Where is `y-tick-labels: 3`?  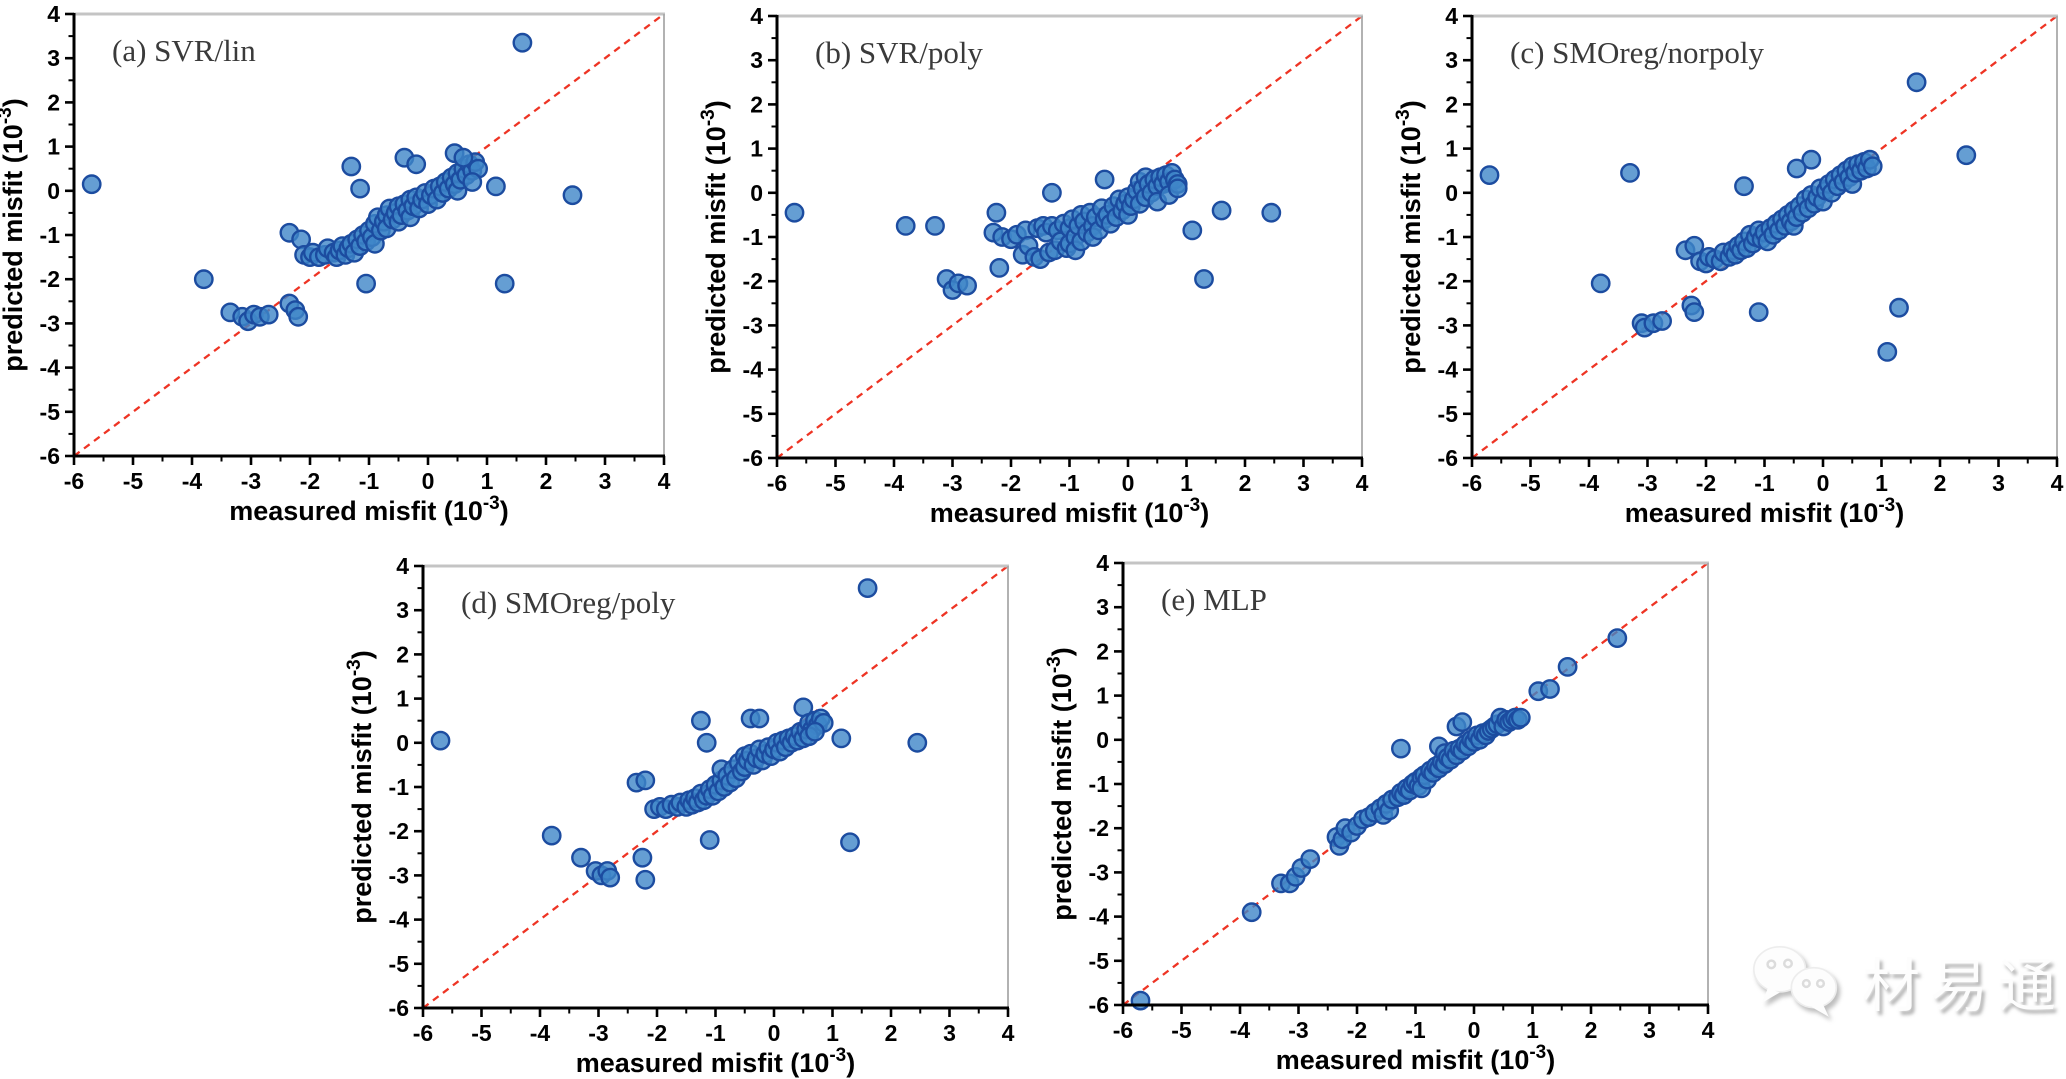 y-tick-labels: 3 is located at coordinates (53, 58).